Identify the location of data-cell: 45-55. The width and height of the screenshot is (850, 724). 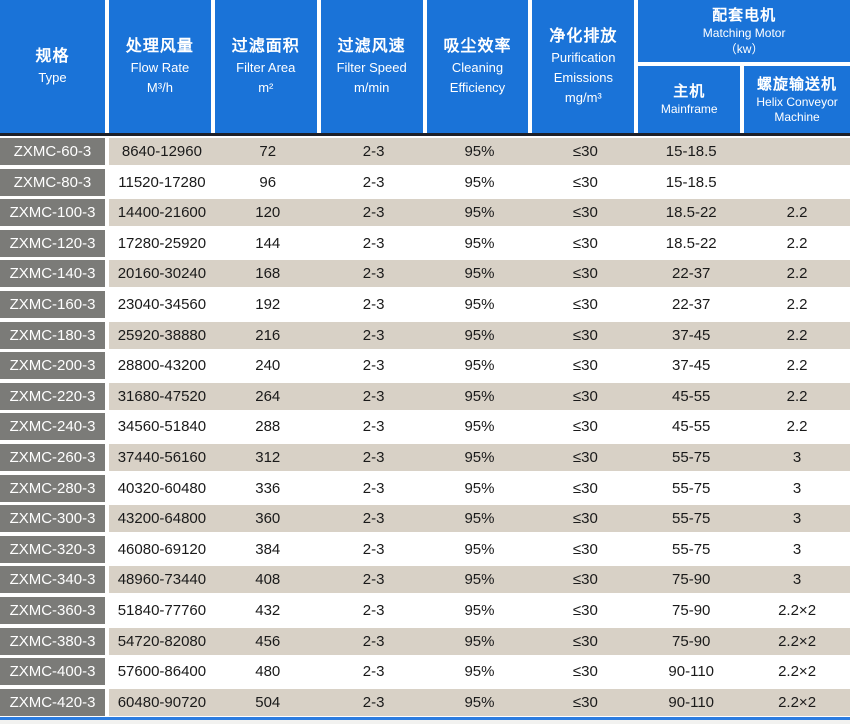
(691, 427).